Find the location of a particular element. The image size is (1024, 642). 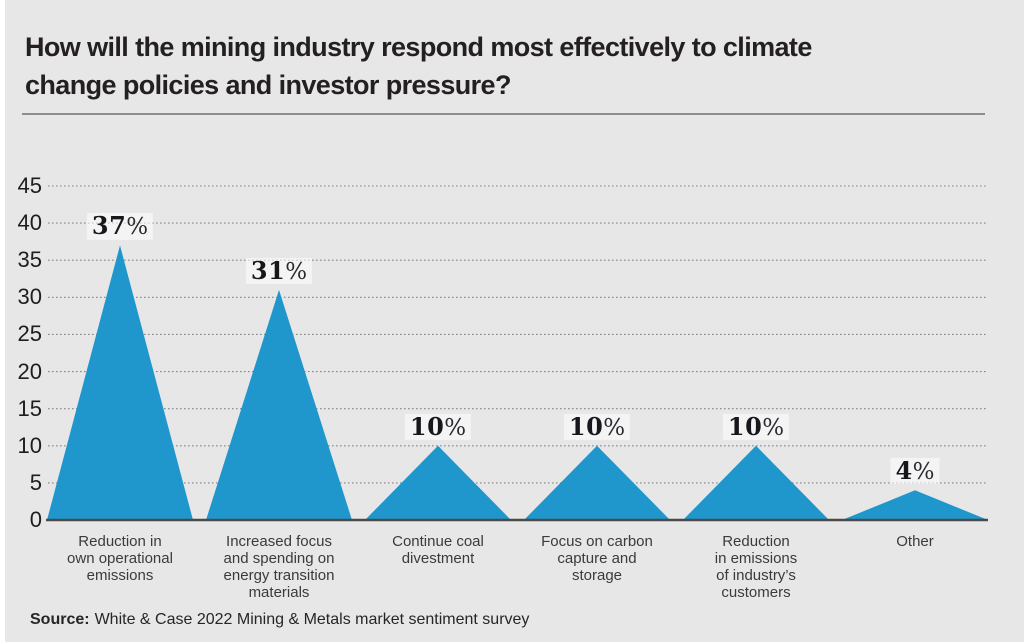

y-axis-tick-label: 10 is located at coordinates (29, 445).